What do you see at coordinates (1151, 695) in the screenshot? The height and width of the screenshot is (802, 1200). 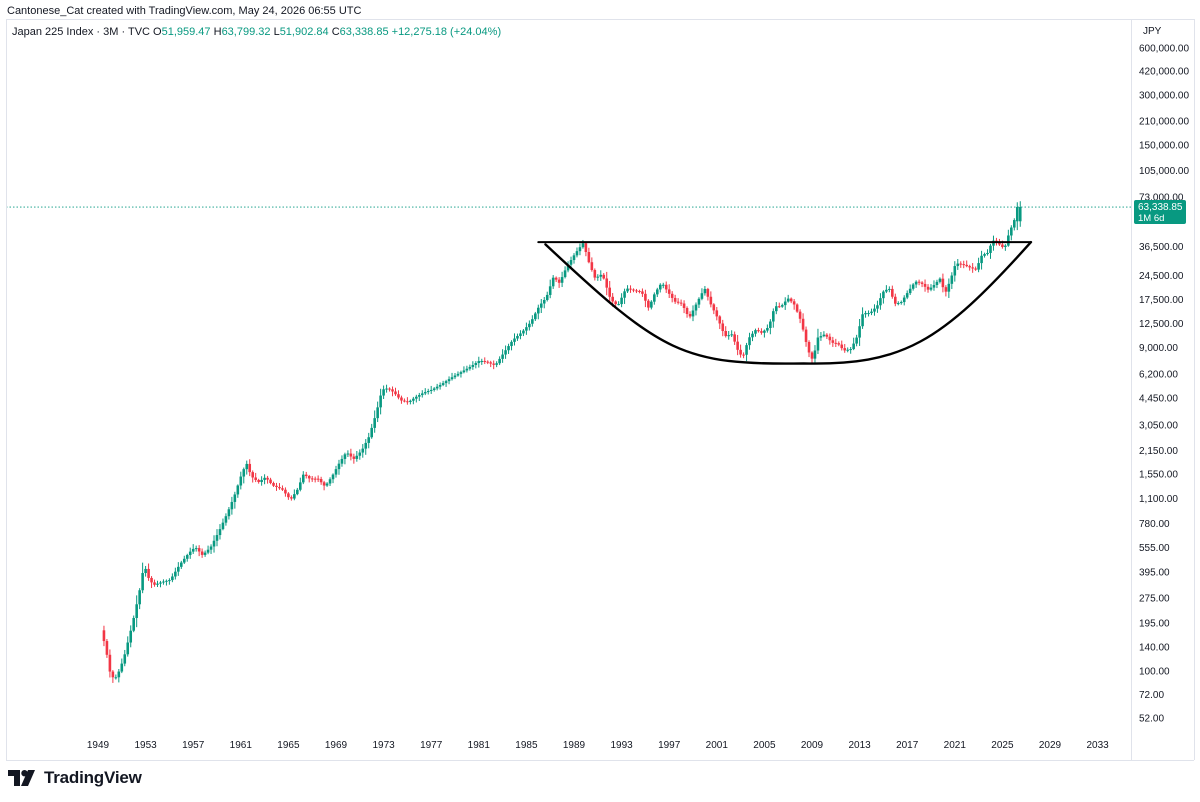 I see `price-tick-label: 72.00` at bounding box center [1151, 695].